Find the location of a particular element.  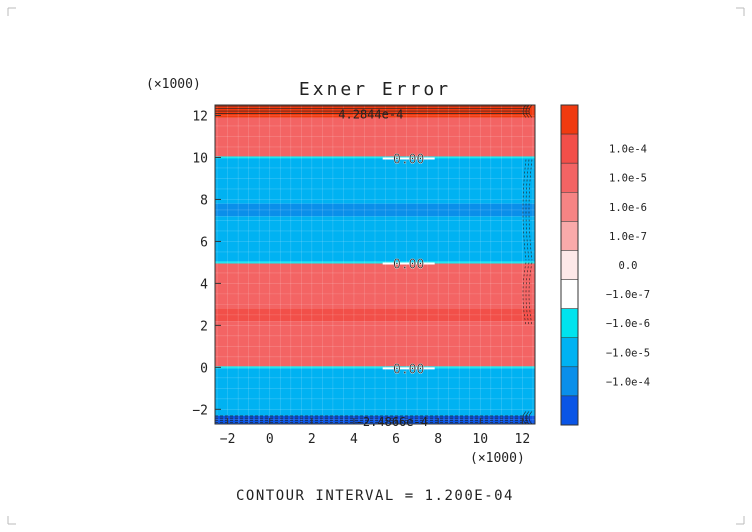

colorbar-label: 1.0e-6 is located at coordinates (628, 208).